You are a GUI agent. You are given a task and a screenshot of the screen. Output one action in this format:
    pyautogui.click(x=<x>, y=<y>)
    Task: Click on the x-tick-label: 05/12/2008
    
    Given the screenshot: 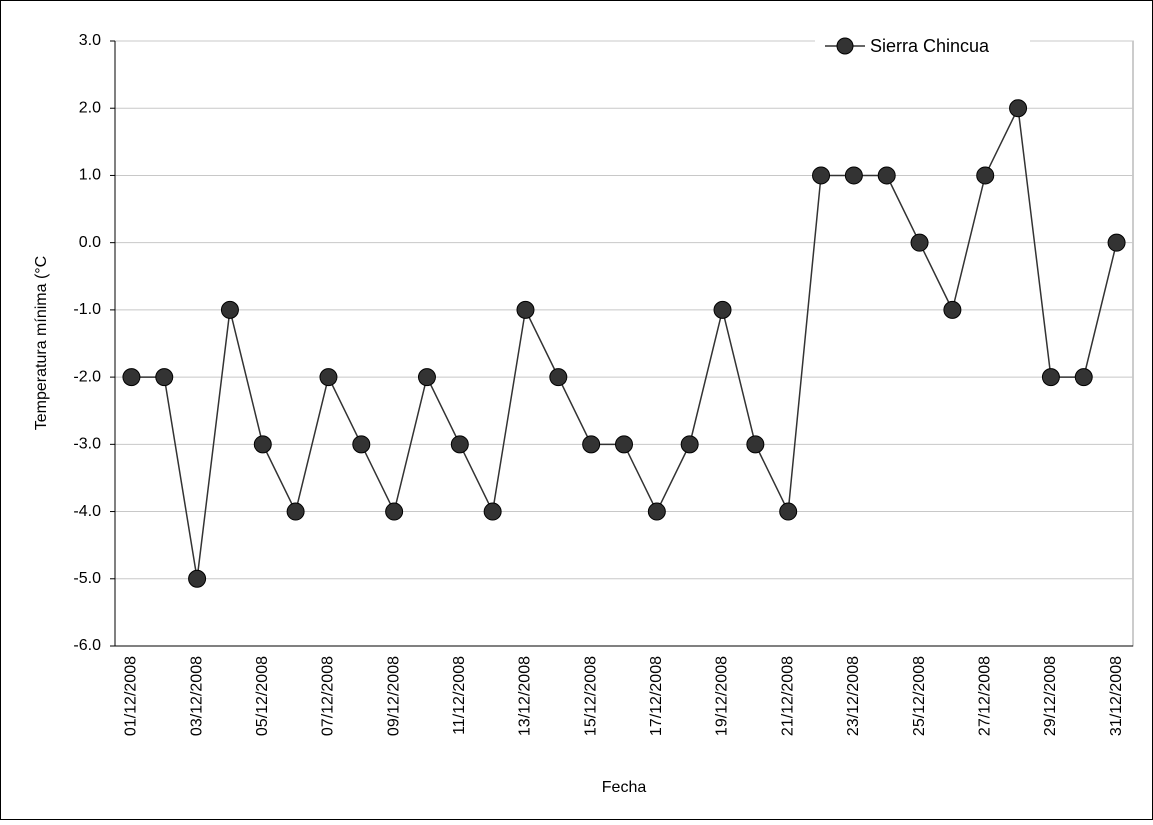 What is the action you would take?
    pyautogui.click(x=262, y=696)
    